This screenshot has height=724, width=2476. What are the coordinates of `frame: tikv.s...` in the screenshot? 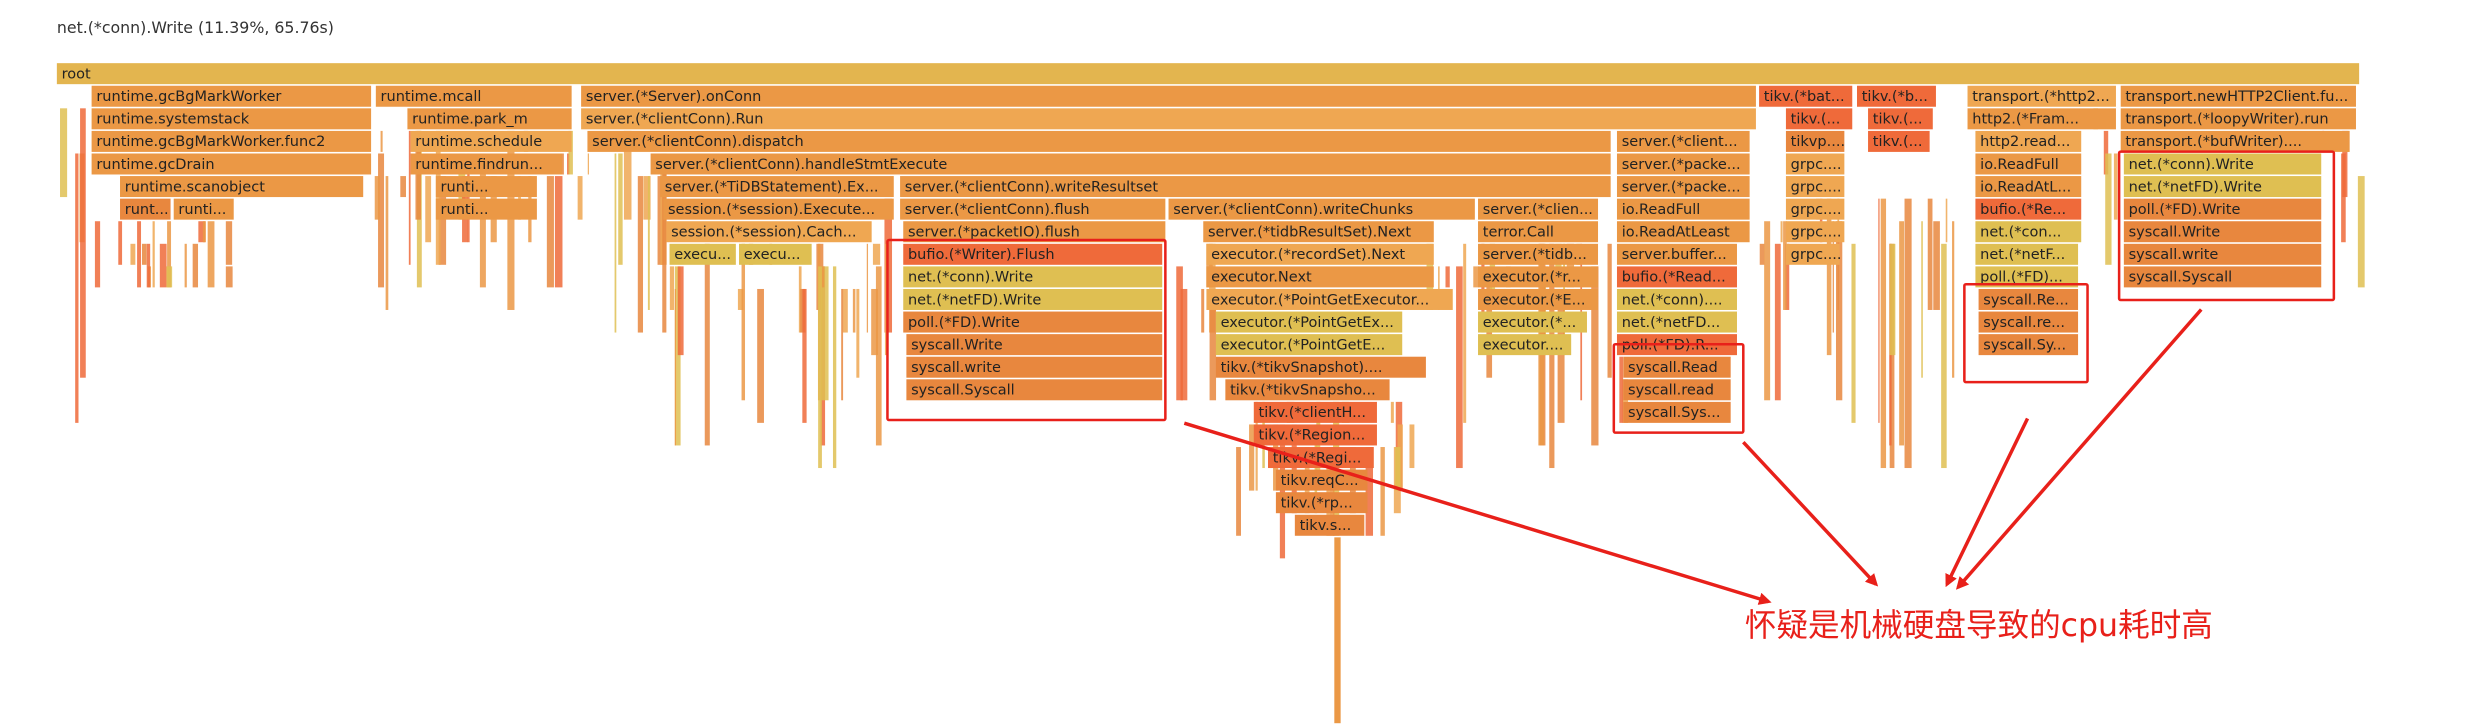 It's located at (1329, 525).